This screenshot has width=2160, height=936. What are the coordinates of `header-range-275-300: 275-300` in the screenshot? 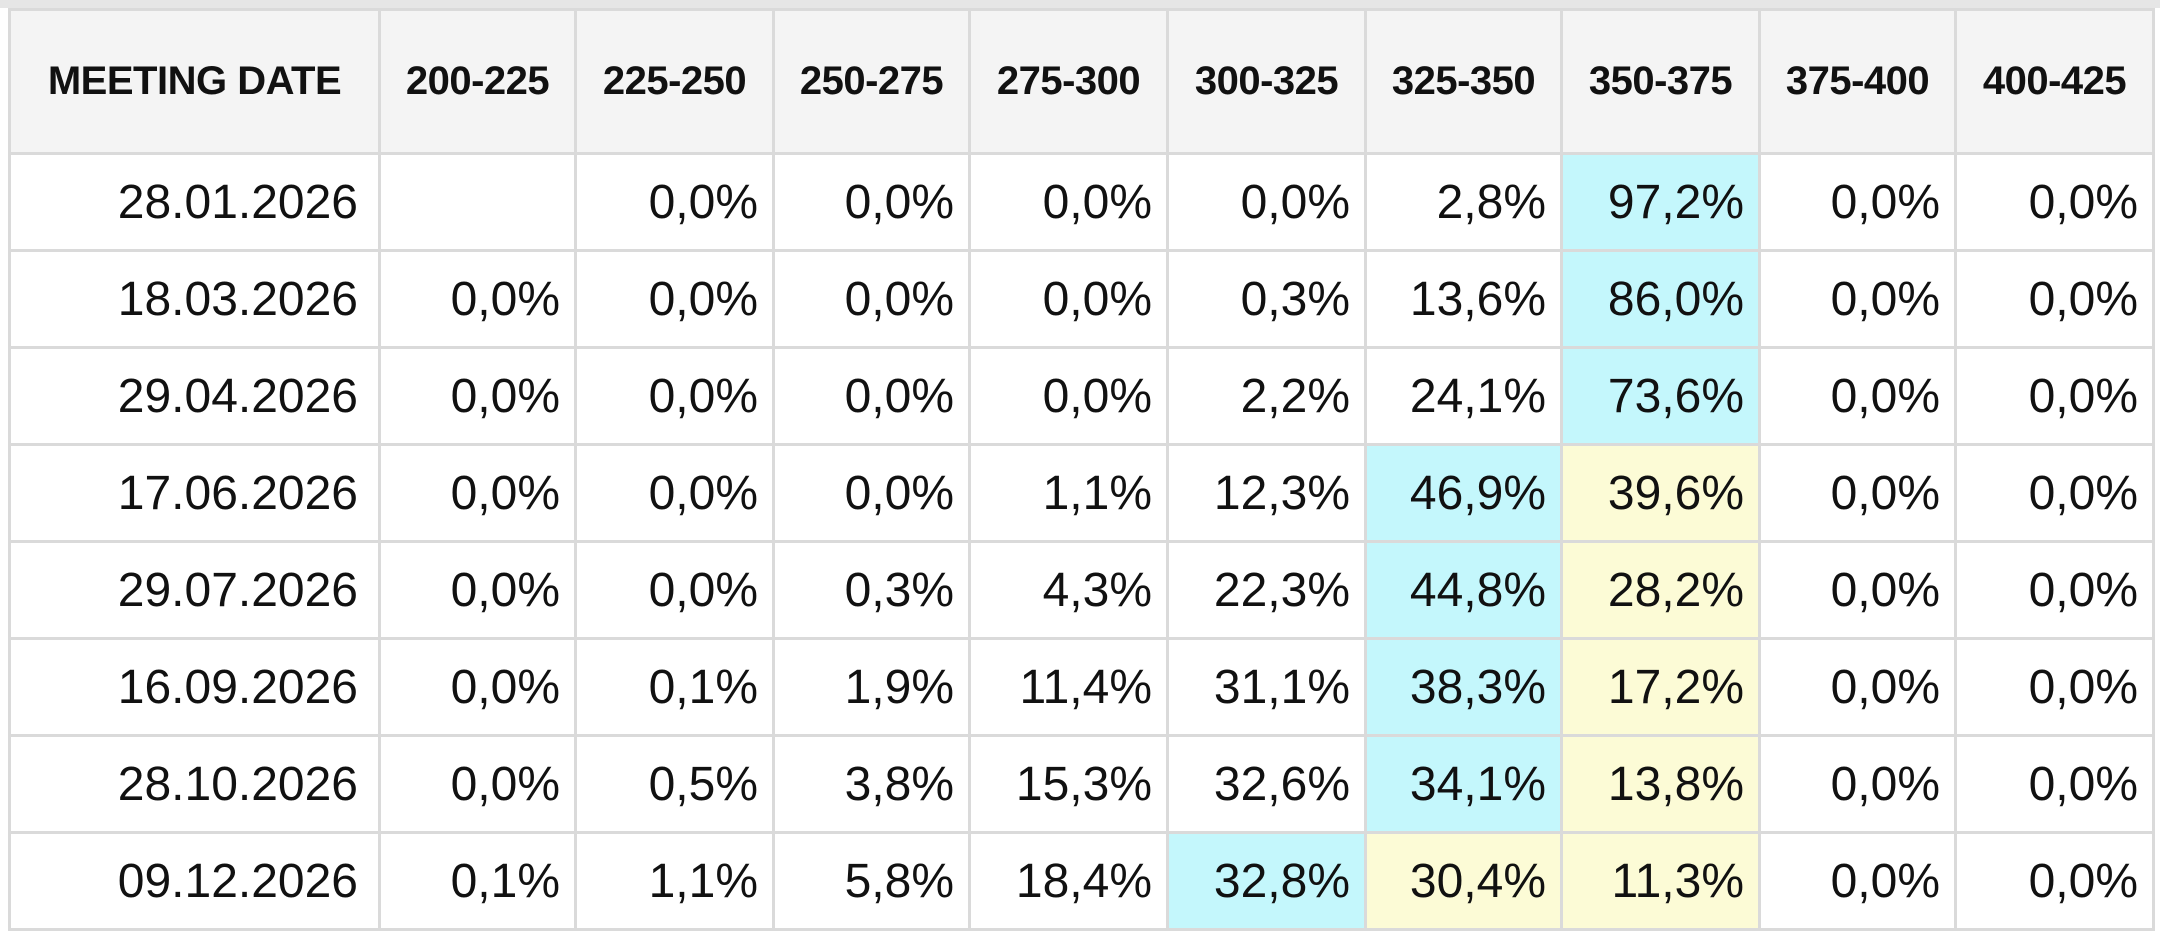 It's located at (1068, 81).